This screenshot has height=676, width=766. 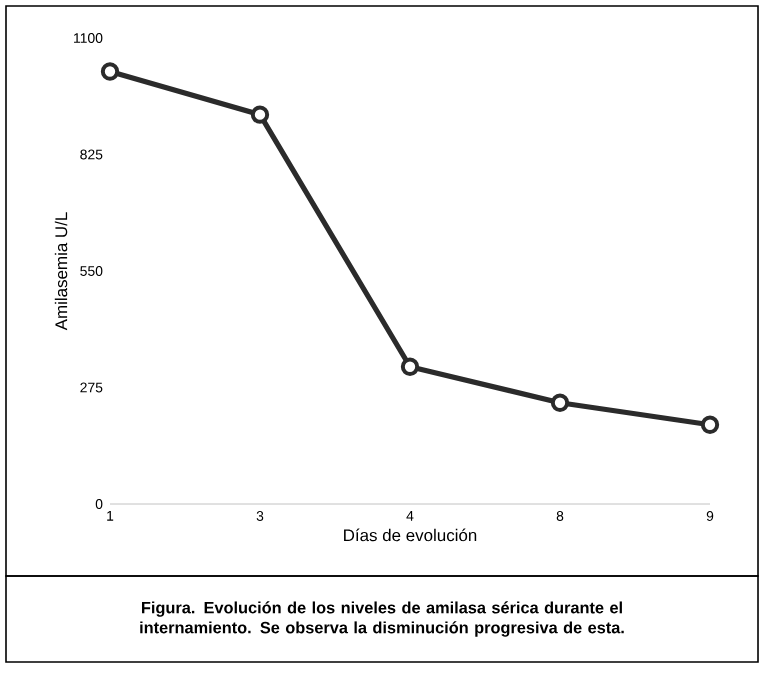 I want to click on text: Figura. Evolución de los niveles de amilasa sérica durante el internamiento. Se observa la disminución progresiva de esta., so click(x=382, y=619).